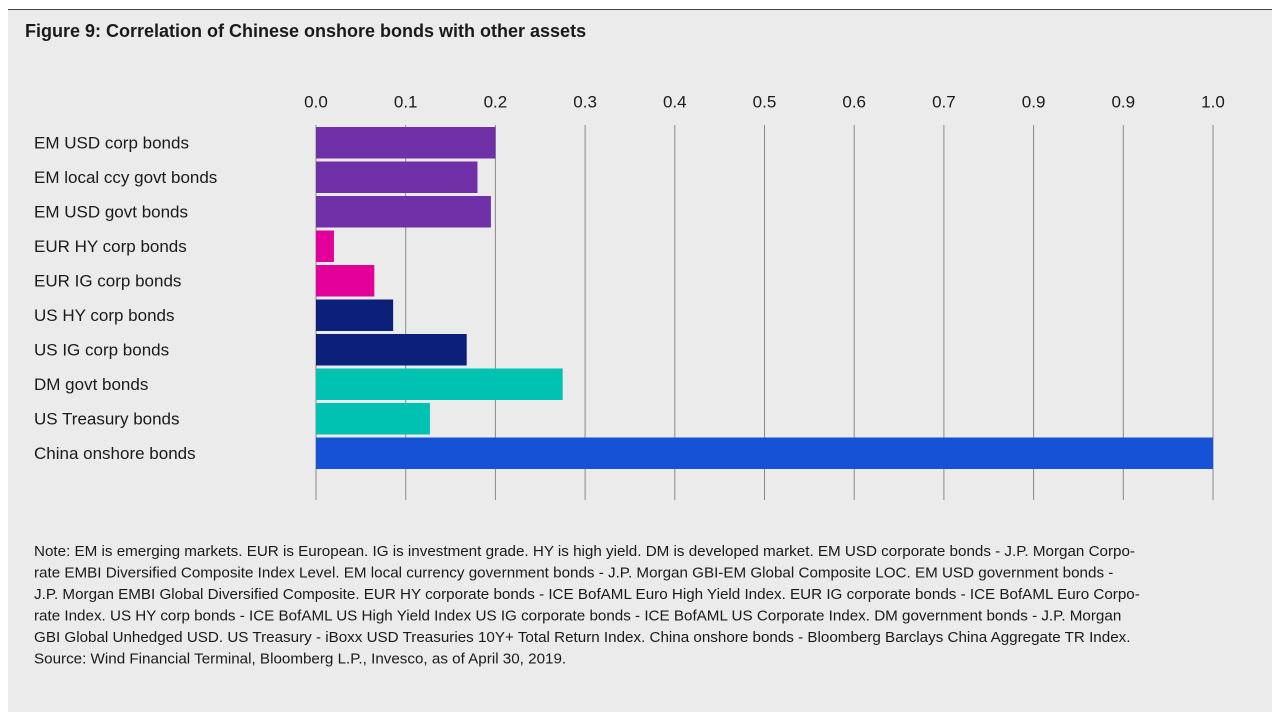 This screenshot has height=725, width=1280. I want to click on y-tick-label: EUR HY corp bonds, so click(110, 246).